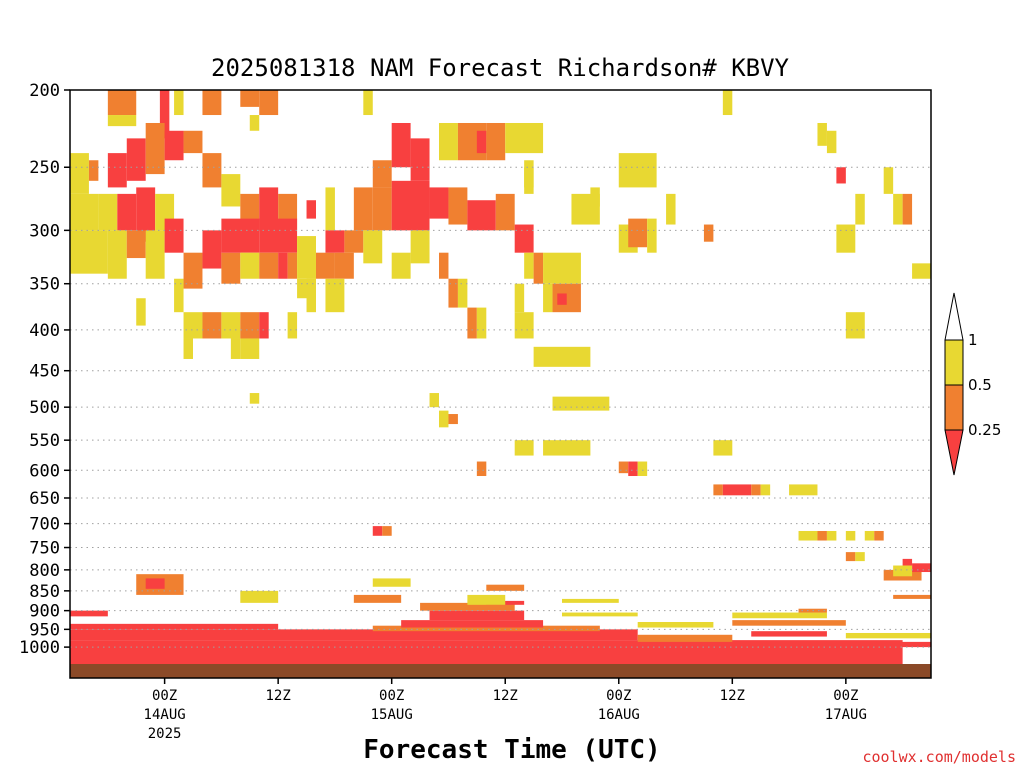  Describe the element at coordinates (165, 734) in the screenshot. I see `x-tick-year: 2025` at that location.